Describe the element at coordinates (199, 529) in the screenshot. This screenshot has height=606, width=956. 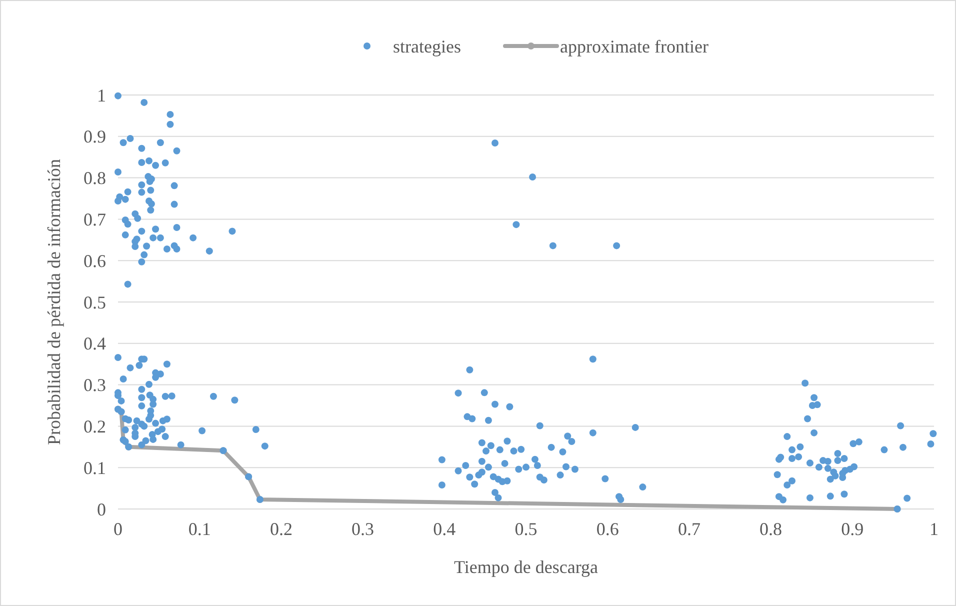
I see `x-tick-label: 0.1` at that location.